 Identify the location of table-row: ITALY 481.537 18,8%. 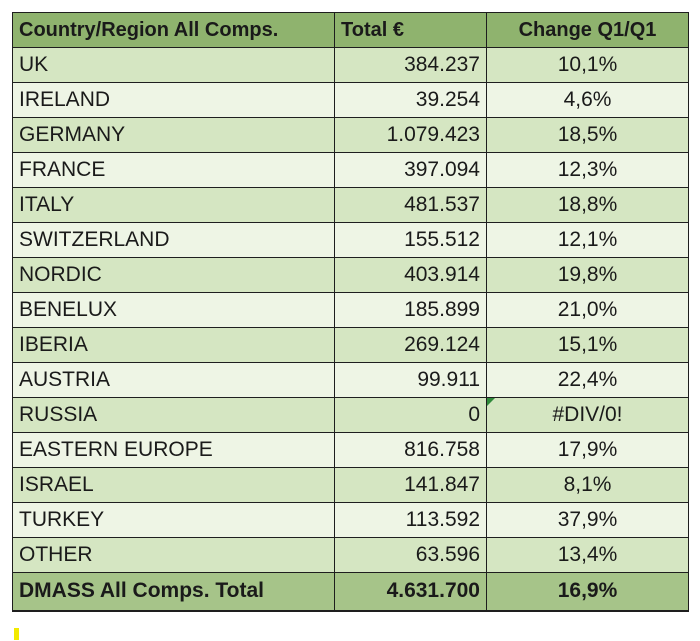
(350, 205).